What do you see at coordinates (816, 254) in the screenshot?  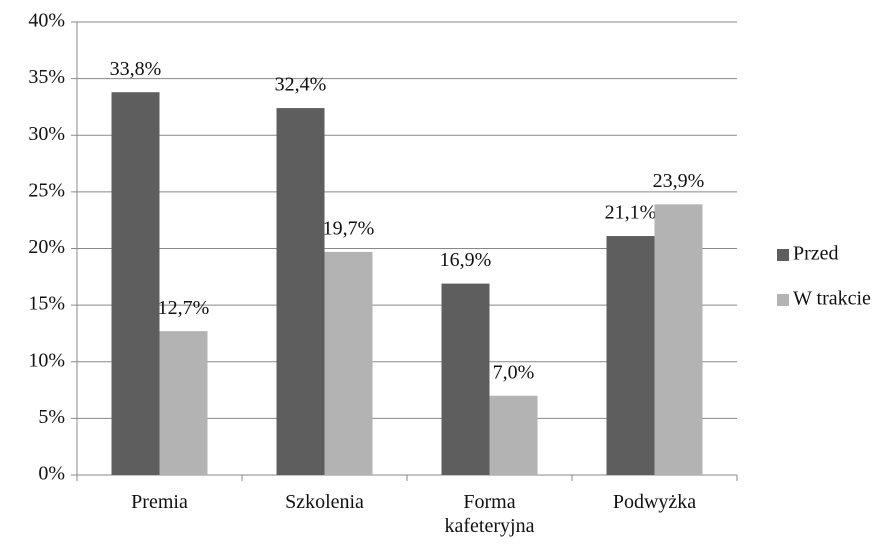 I see `legend-label: Przed` at bounding box center [816, 254].